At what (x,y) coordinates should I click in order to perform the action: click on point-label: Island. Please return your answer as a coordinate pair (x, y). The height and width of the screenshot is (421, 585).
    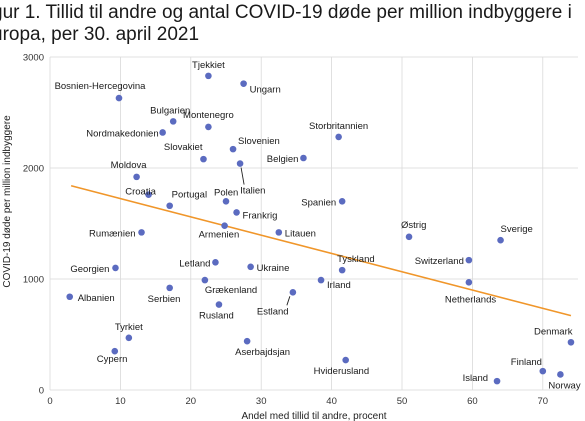
    Looking at the image, I should click on (475, 378).